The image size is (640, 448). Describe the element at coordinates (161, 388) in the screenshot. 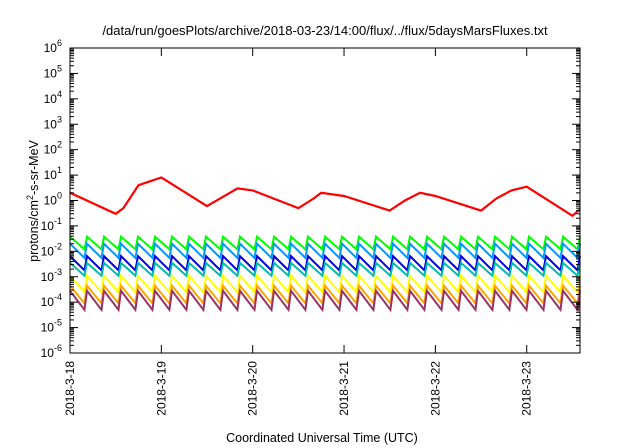

I see `x-tick-label: 2018-3-19` at that location.